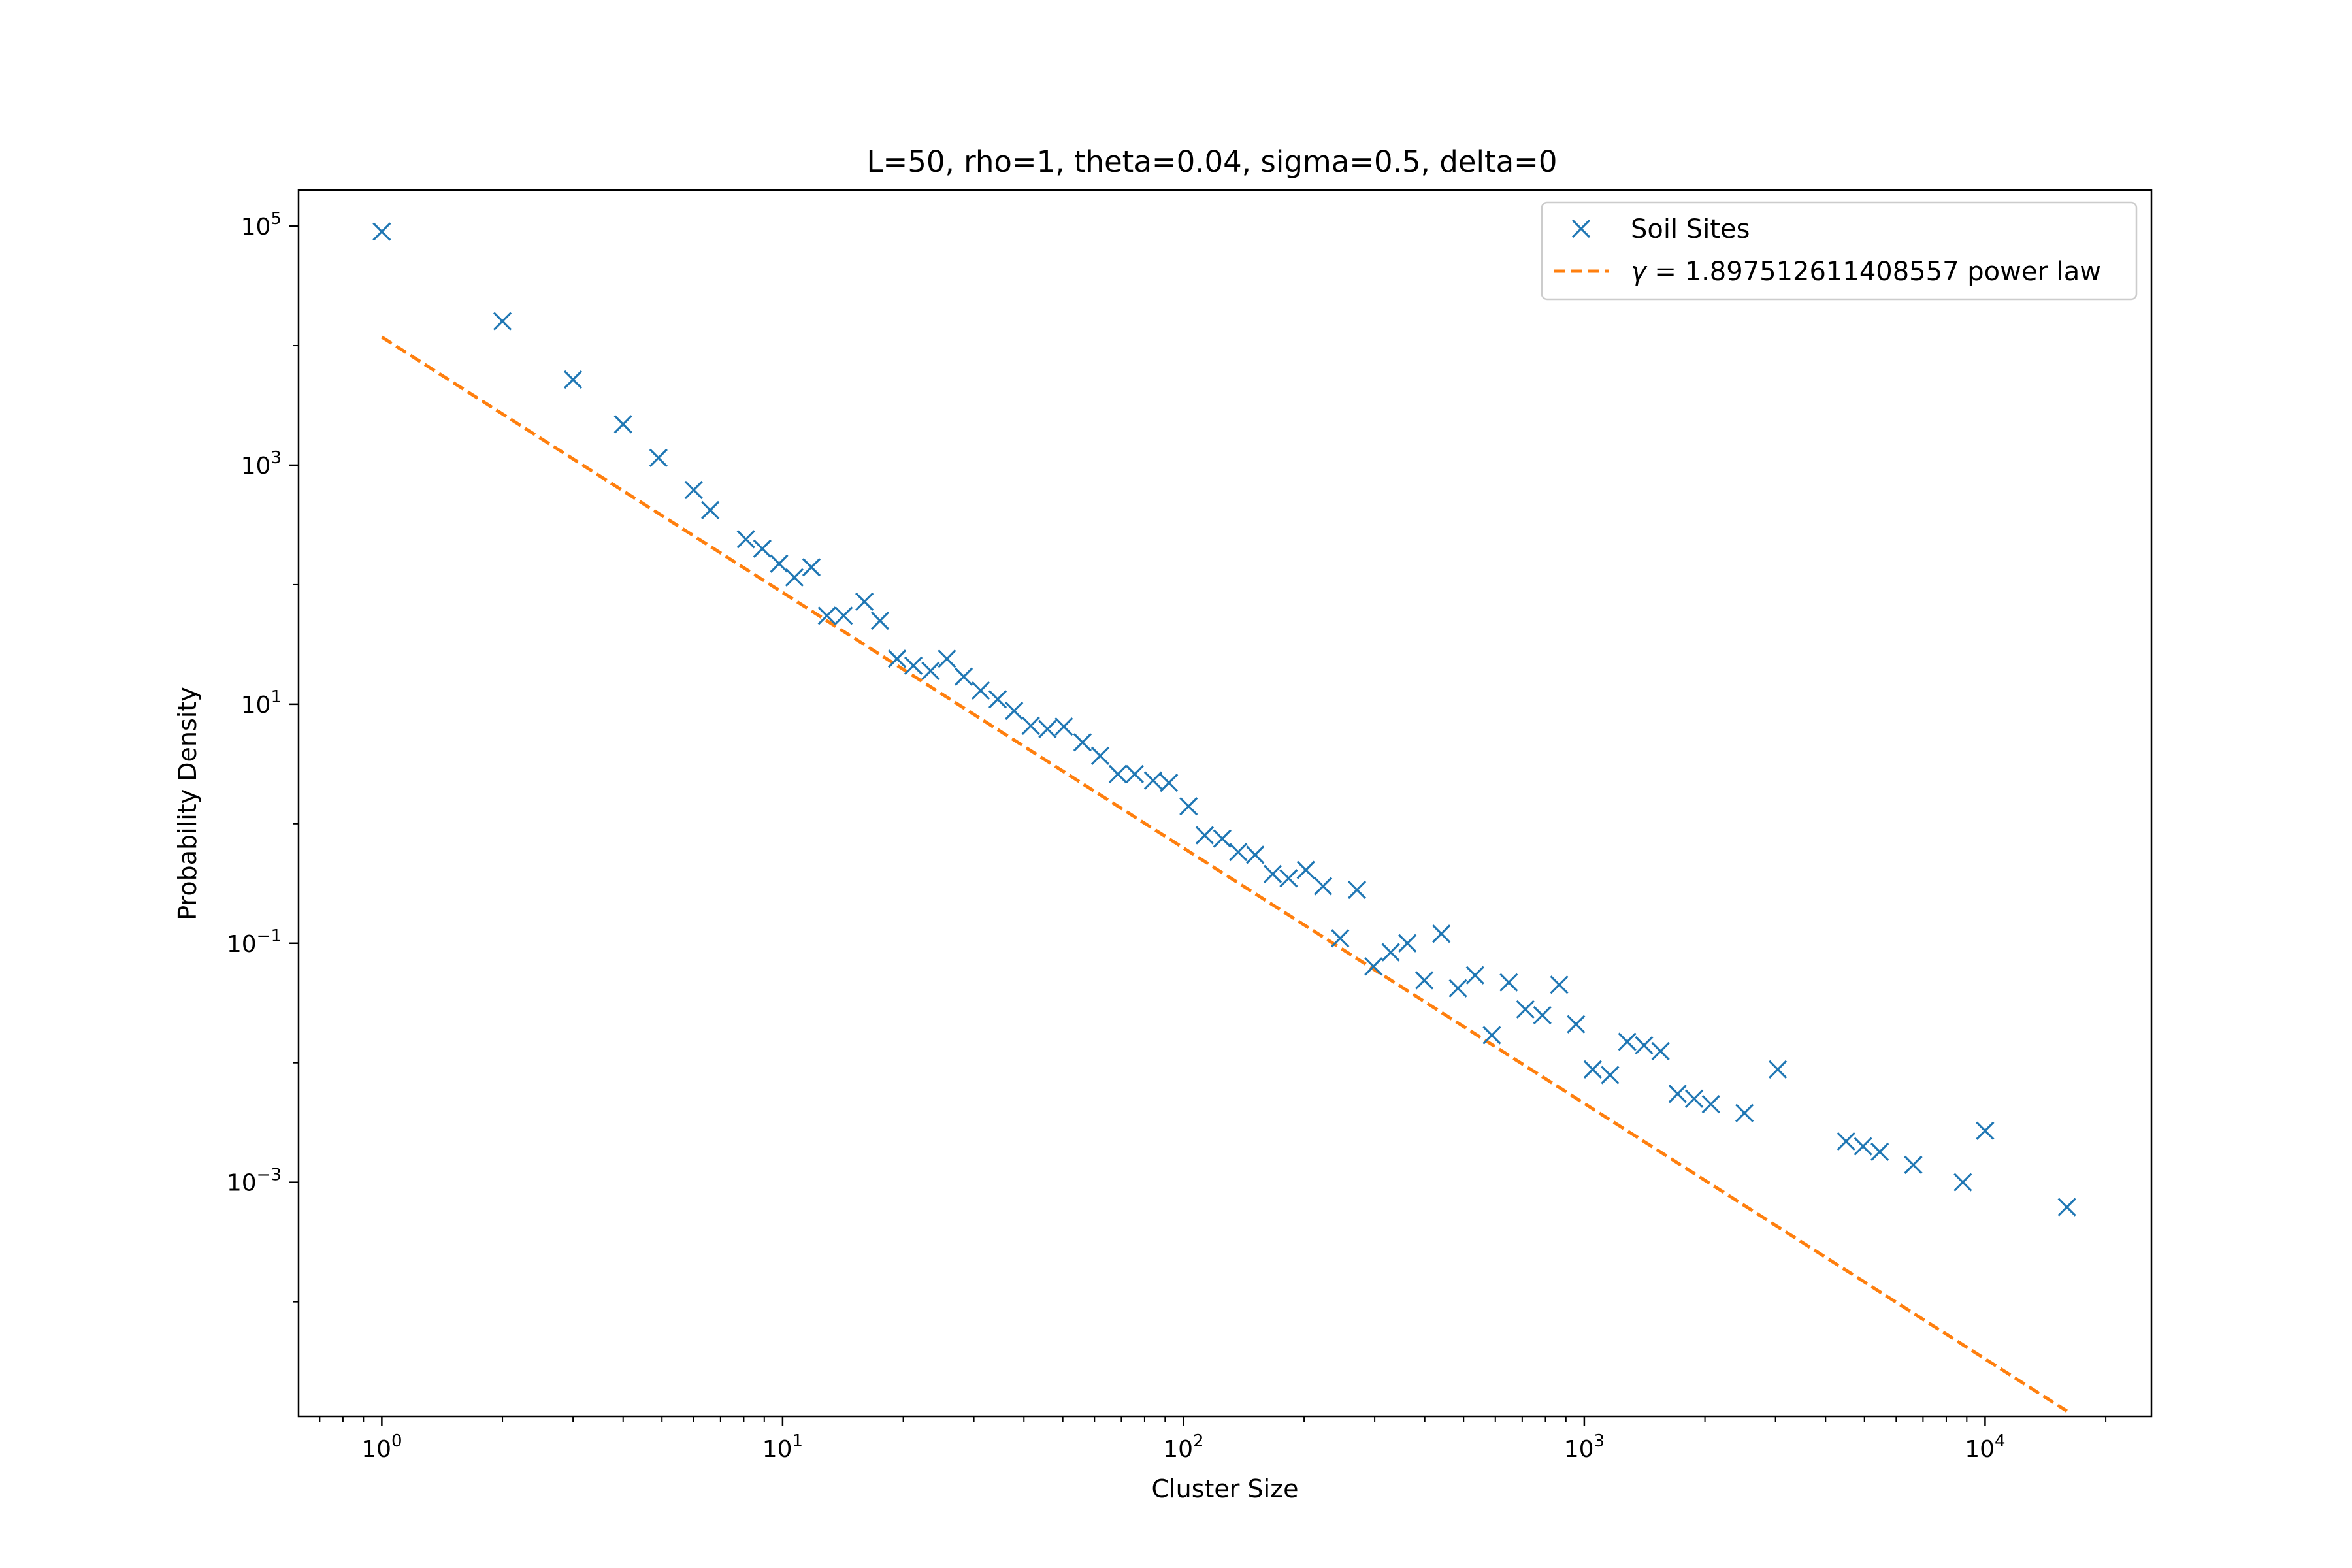  Describe the element at coordinates (276, 219) in the screenshot. I see `y-tick-exponent: 5` at that location.